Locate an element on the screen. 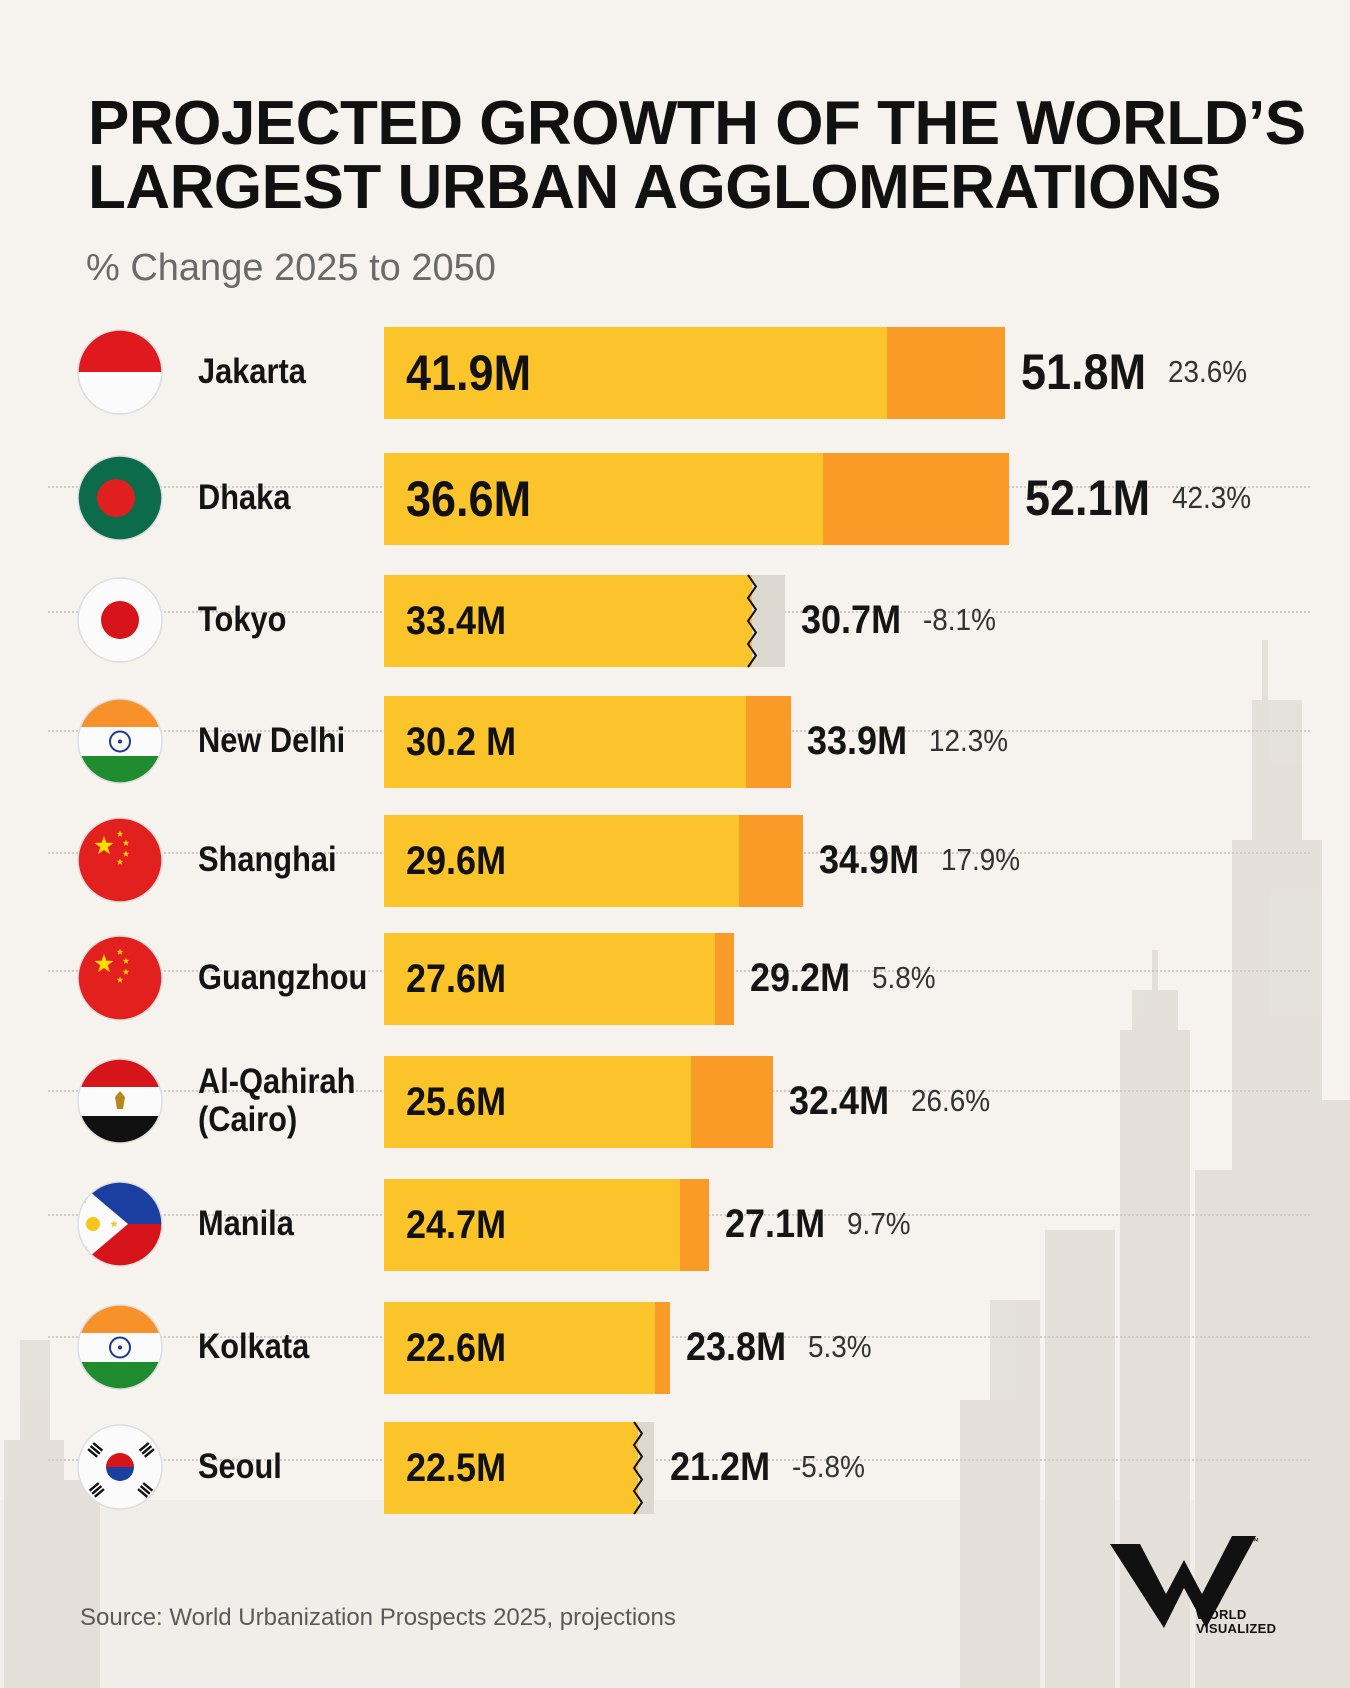  population-bar: 24.7M is located at coordinates (547, 1225).